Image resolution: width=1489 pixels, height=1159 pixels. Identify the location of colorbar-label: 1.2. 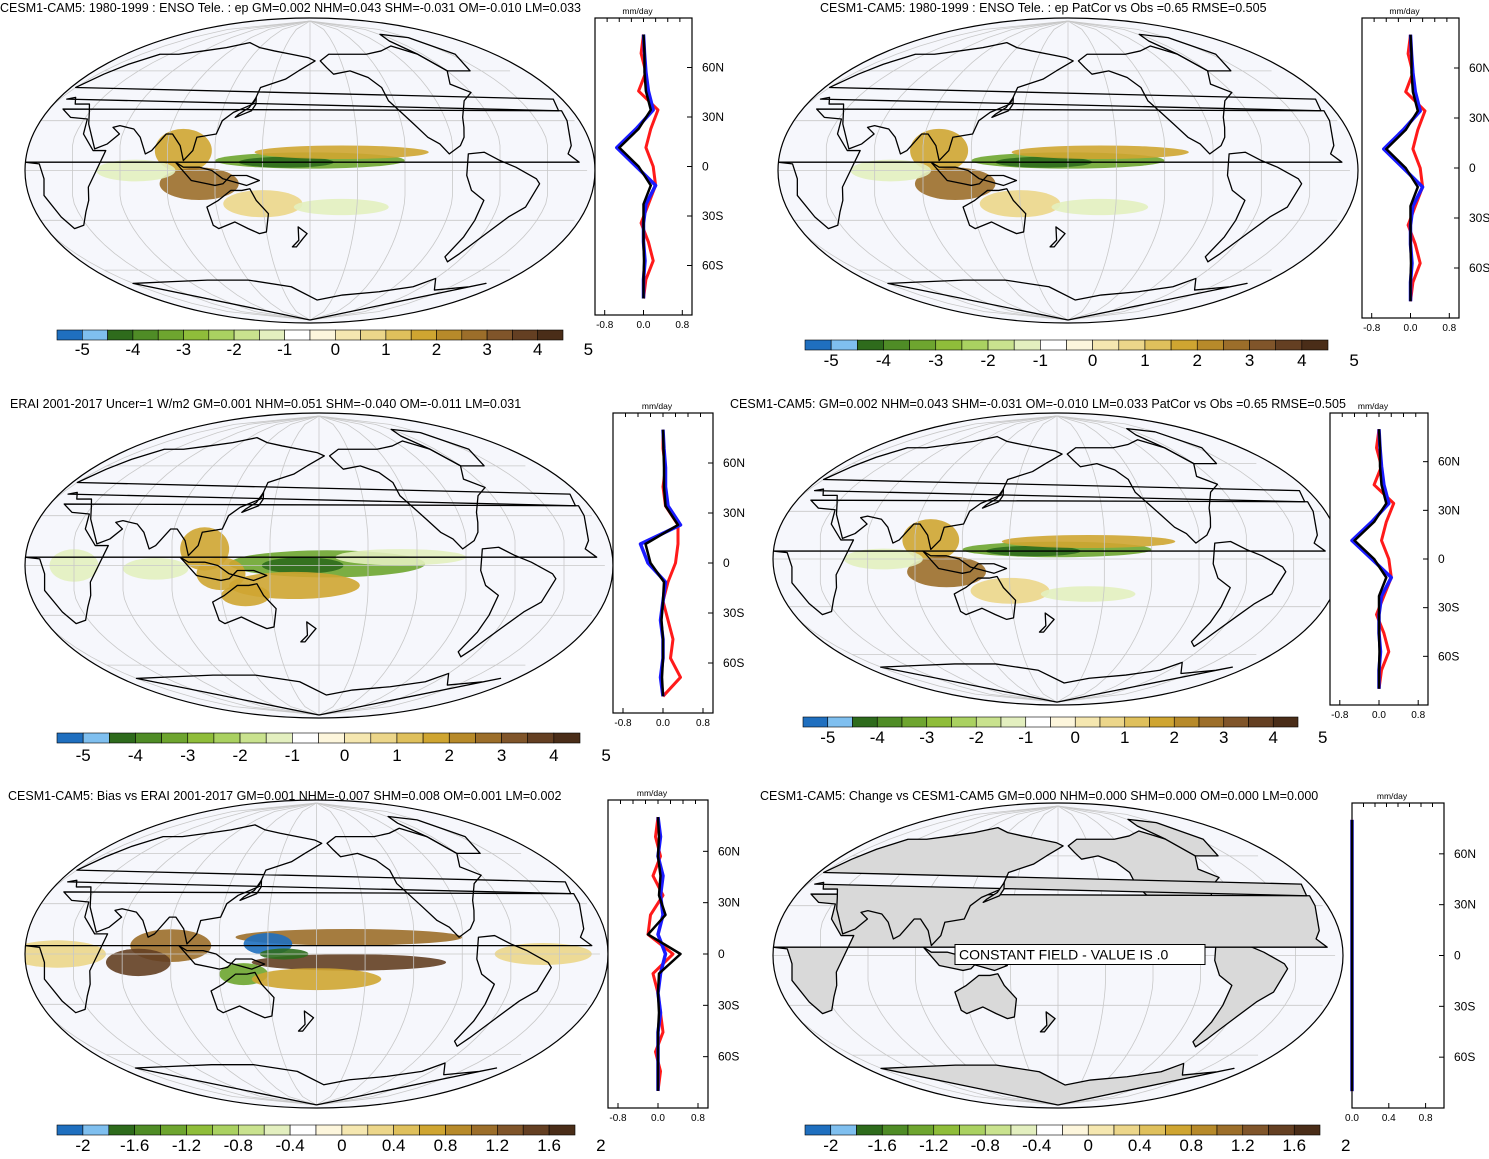
(1243, 1145).